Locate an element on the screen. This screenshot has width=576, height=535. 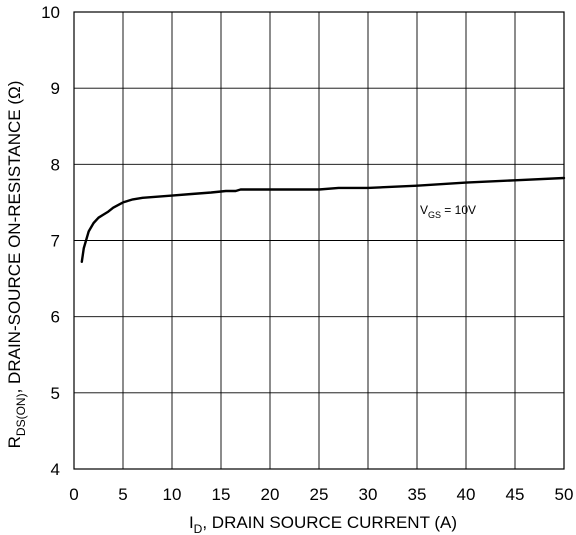
x-tick-label: 25 is located at coordinates (319, 494).